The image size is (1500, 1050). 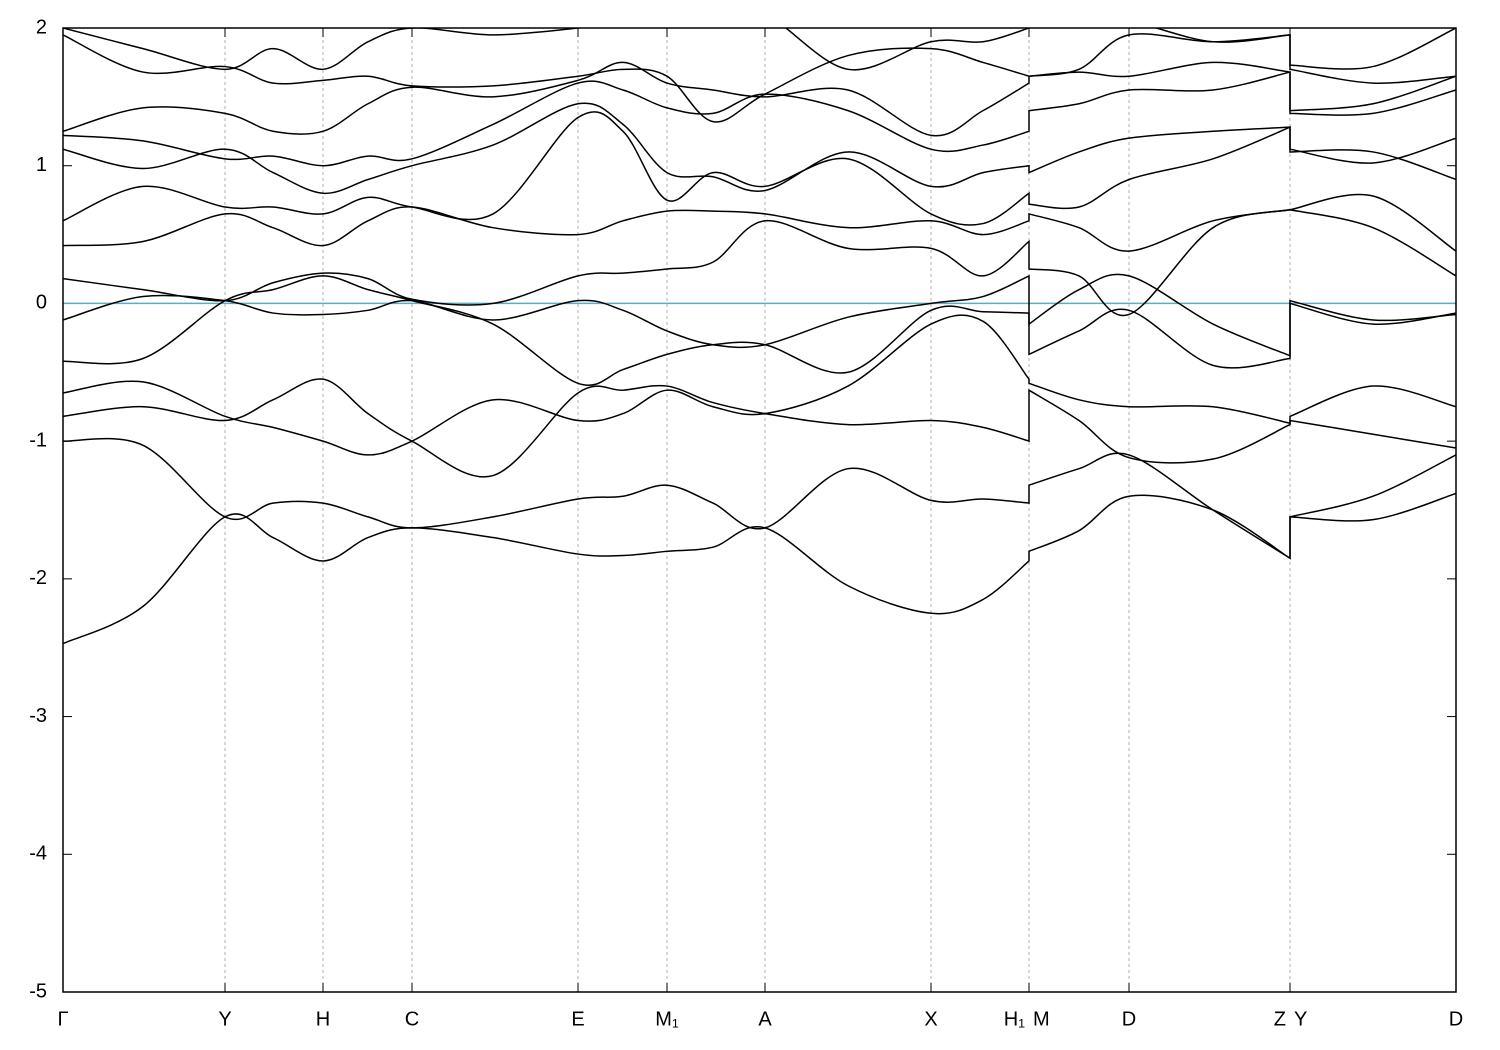 What do you see at coordinates (577, 1019) in the screenshot?
I see `x-tick-label: E` at bounding box center [577, 1019].